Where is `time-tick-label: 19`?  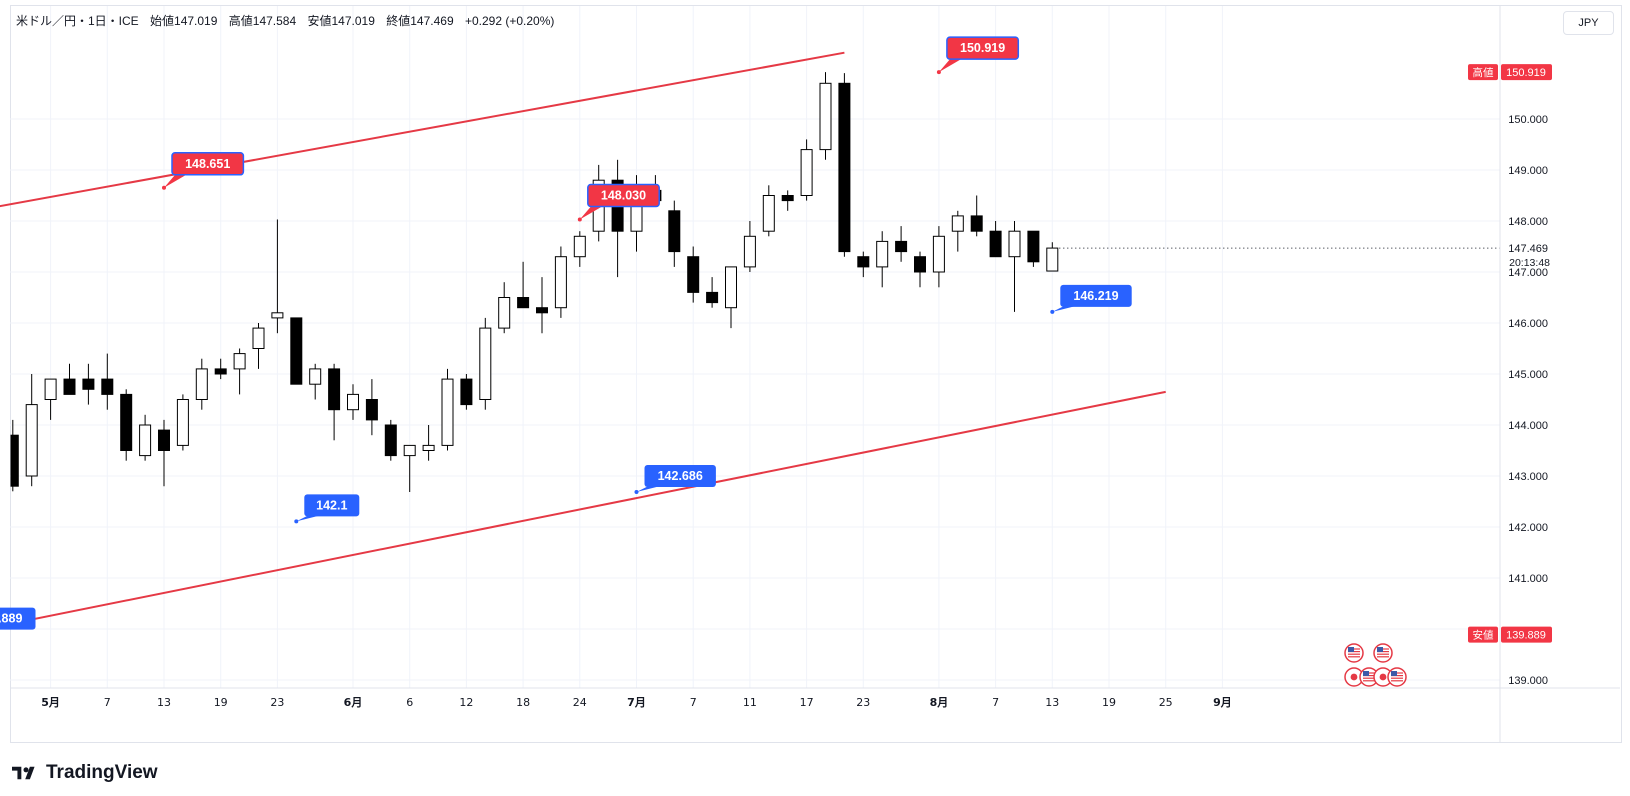 time-tick-label: 19 is located at coordinates (1109, 702).